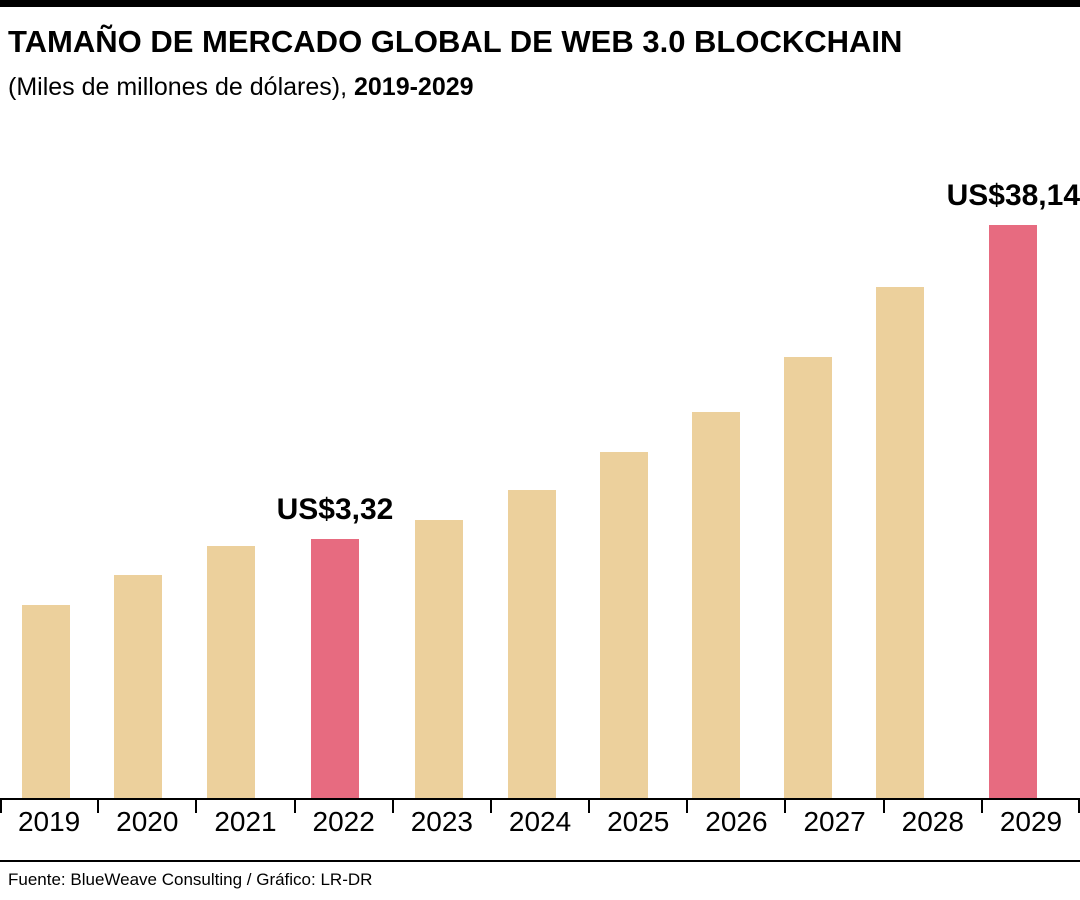 Image resolution: width=1080 pixels, height=900 pixels. What do you see at coordinates (439, 659) in the screenshot?
I see `bar-2023` at bounding box center [439, 659].